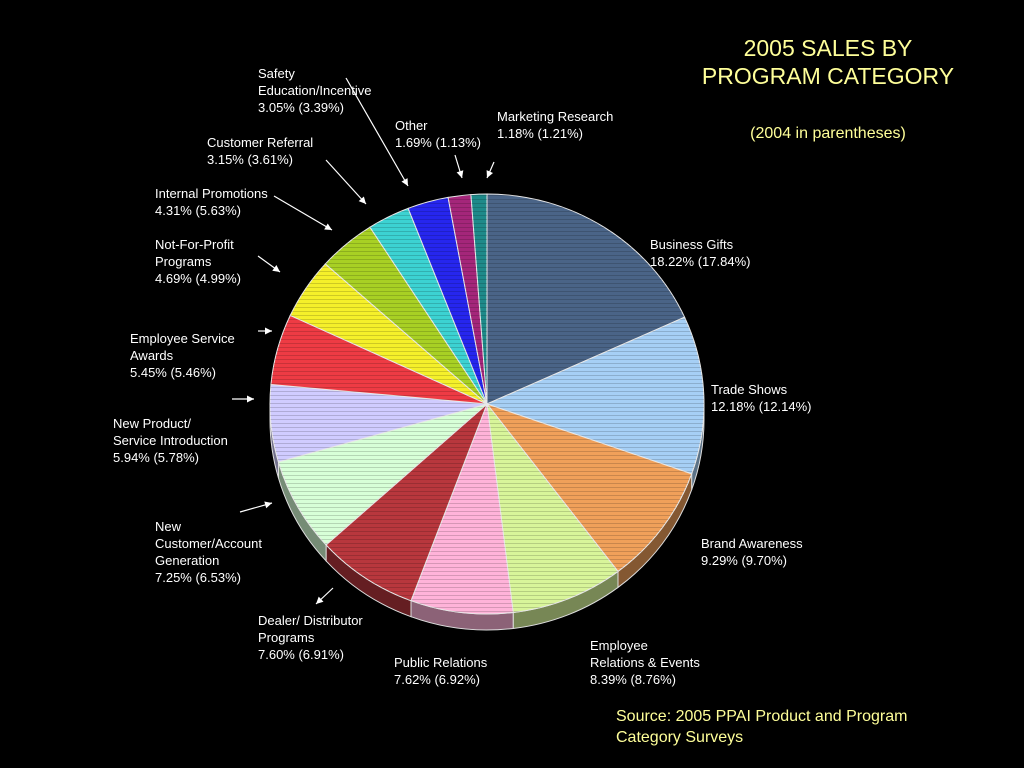  I want to click on pie-slice-texture-safety-education-incentive, so click(447, 300).